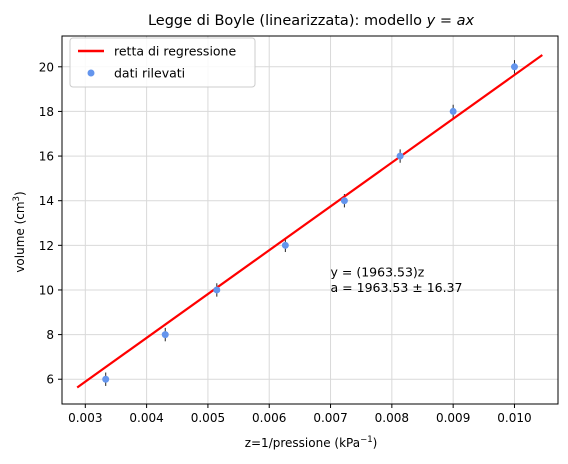  What do you see at coordinates (208, 418) in the screenshot?
I see `x-tick-label: 0.005` at bounding box center [208, 418].